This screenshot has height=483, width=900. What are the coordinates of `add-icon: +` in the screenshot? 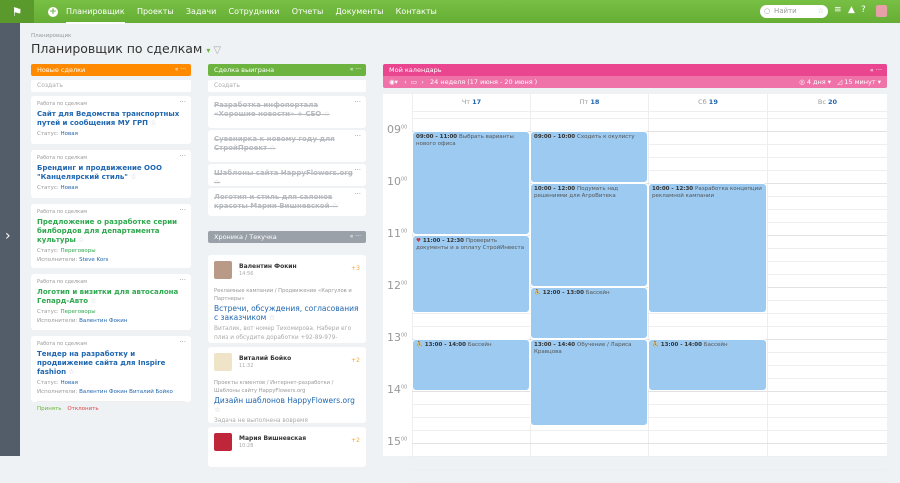 It's located at (53, 11).